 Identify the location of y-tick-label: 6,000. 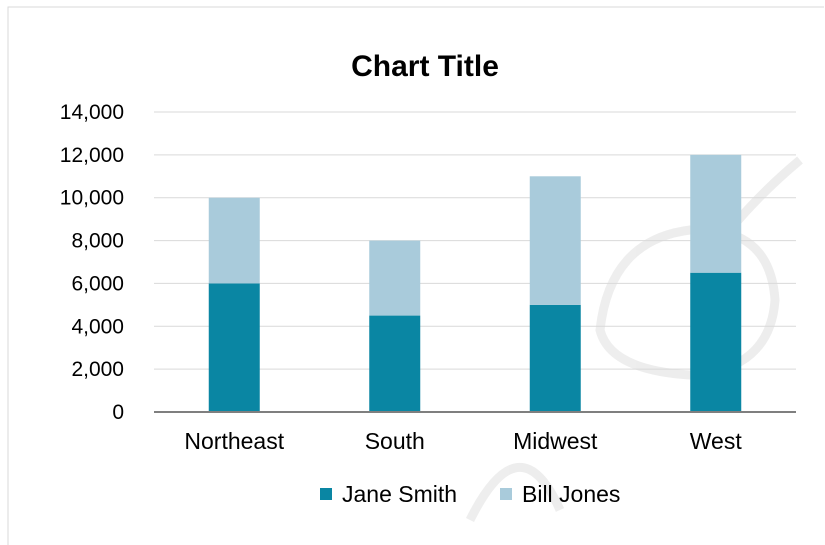
(97, 283).